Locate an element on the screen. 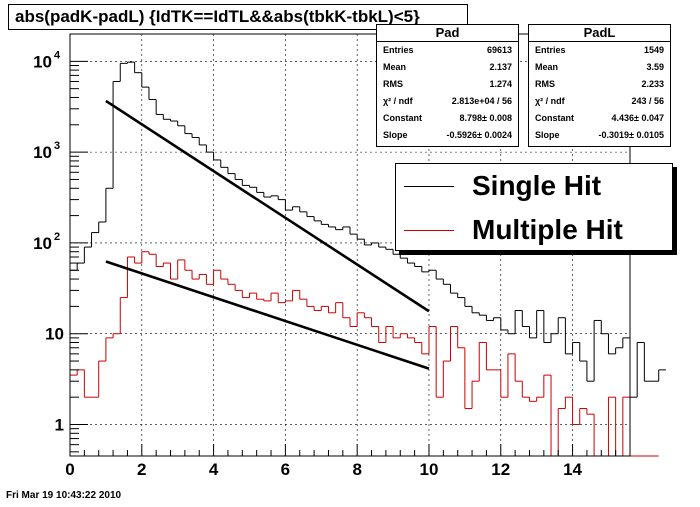 The height and width of the screenshot is (507, 700). stats-value: 8.798± 0.008 is located at coordinates (485, 118).